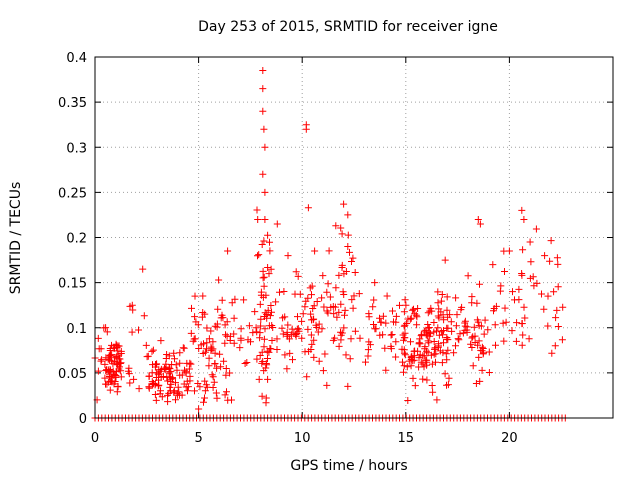 Image resolution: width=640 pixels, height=485 pixels. What do you see at coordinates (302, 438) in the screenshot?
I see `x-tick-label: 10` at bounding box center [302, 438].